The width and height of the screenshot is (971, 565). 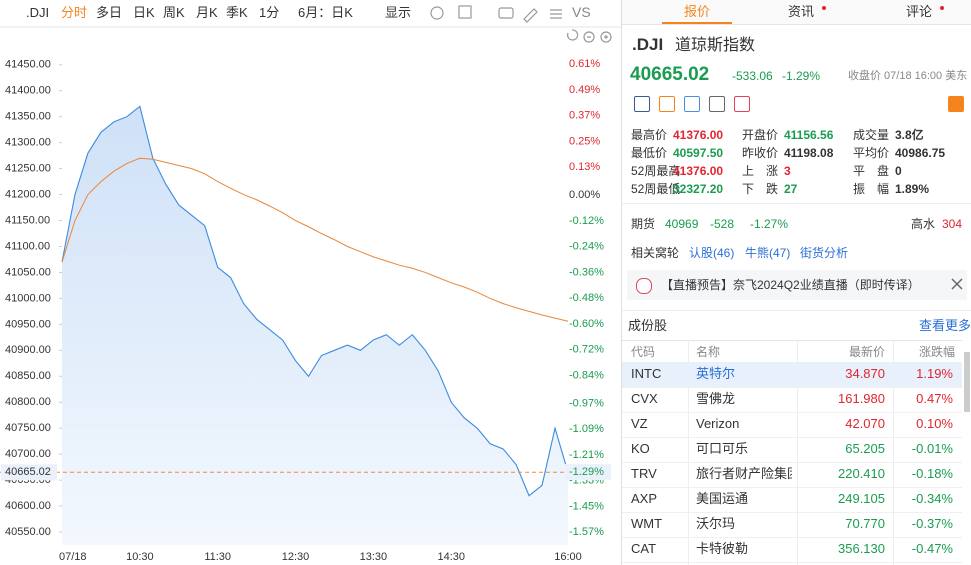 I want to click on code: VZ, so click(x=639, y=423).